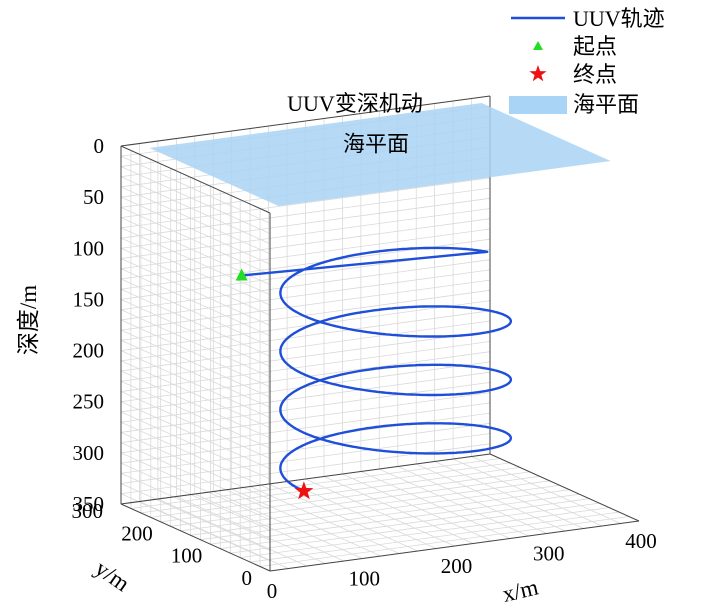 The image size is (709, 616). What do you see at coordinates (89, 351) in the screenshot?
I see `z-tick-label: 200` at bounding box center [89, 351].